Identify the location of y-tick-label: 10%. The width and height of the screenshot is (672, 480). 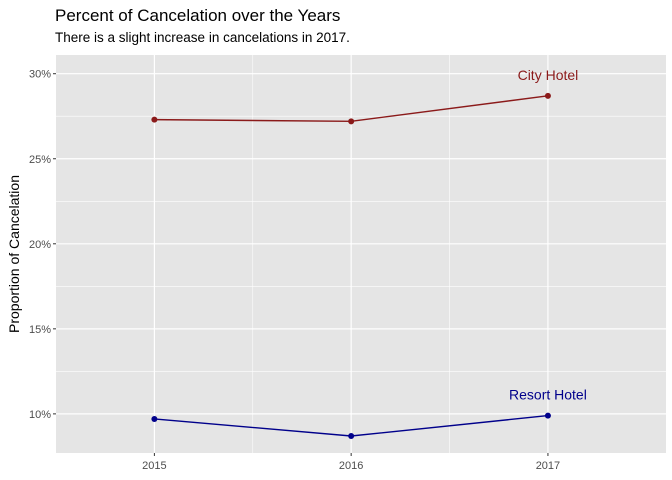
(40, 415).